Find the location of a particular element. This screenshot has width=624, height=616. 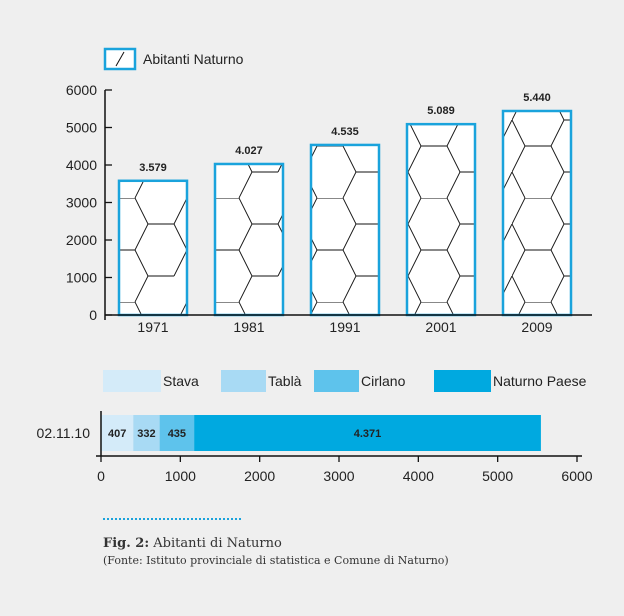

segment-value-label: 407 is located at coordinates (117, 434).